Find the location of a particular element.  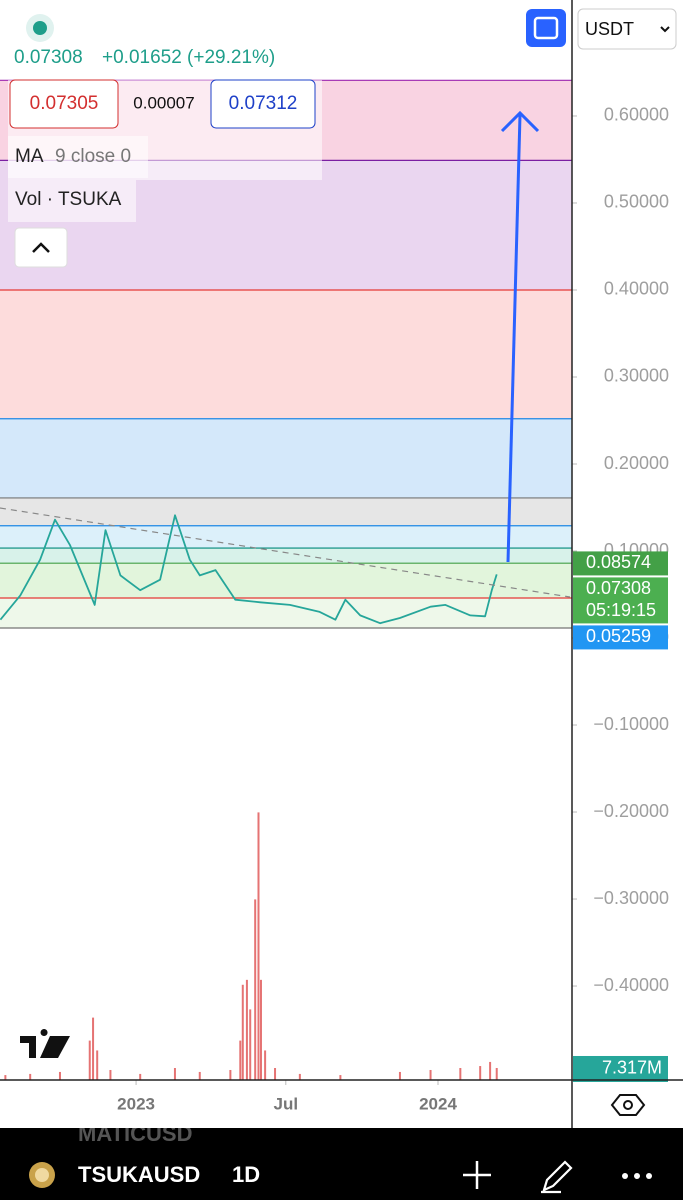

symbol: TSUKAUSD is located at coordinates (139, 1174).